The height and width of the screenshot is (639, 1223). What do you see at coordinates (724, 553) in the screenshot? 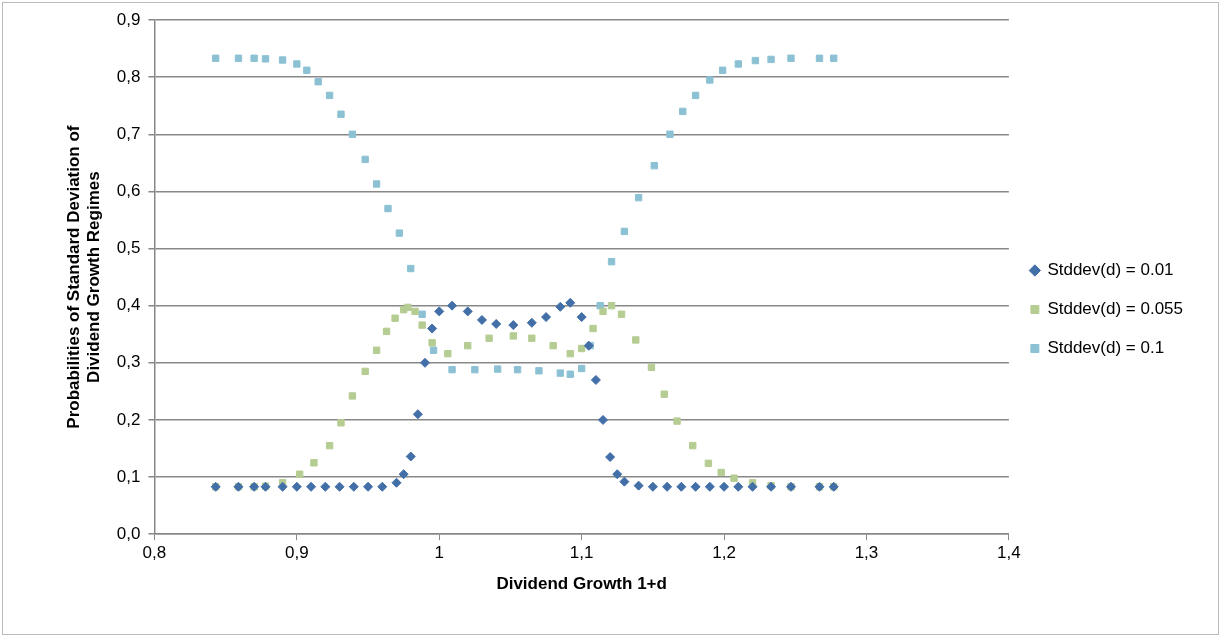
I see `x-tick-label: 1,2` at bounding box center [724, 553].